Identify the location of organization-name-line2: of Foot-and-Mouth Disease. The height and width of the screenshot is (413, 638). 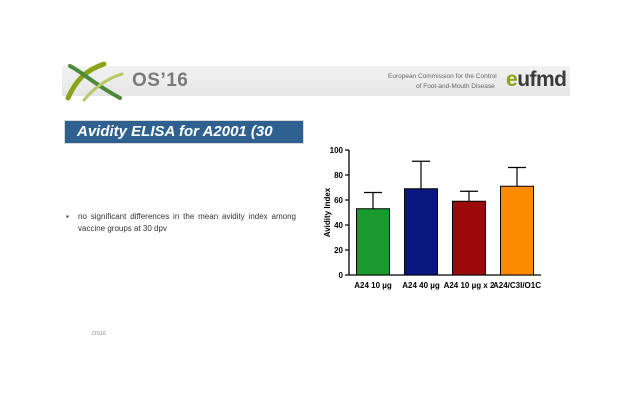
(455, 86).